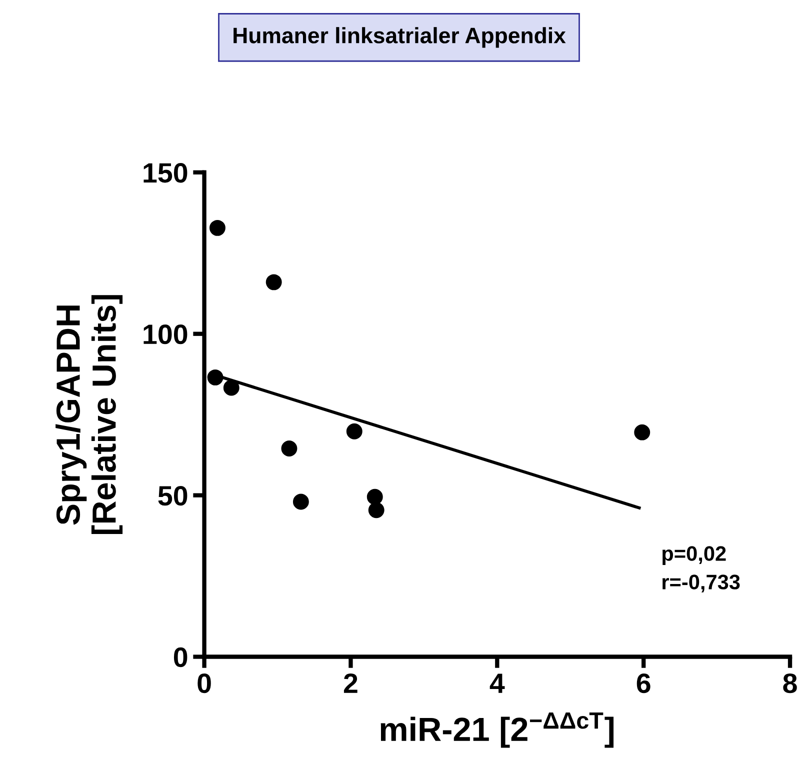  Describe the element at coordinates (166, 173) in the screenshot. I see `y-tick-label: 150` at that location.